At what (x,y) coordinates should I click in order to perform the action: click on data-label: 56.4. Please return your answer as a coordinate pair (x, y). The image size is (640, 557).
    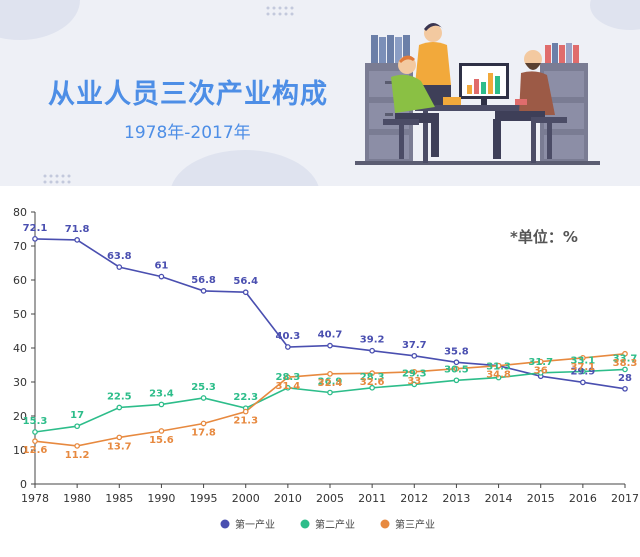
    Looking at the image, I should click on (245, 281).